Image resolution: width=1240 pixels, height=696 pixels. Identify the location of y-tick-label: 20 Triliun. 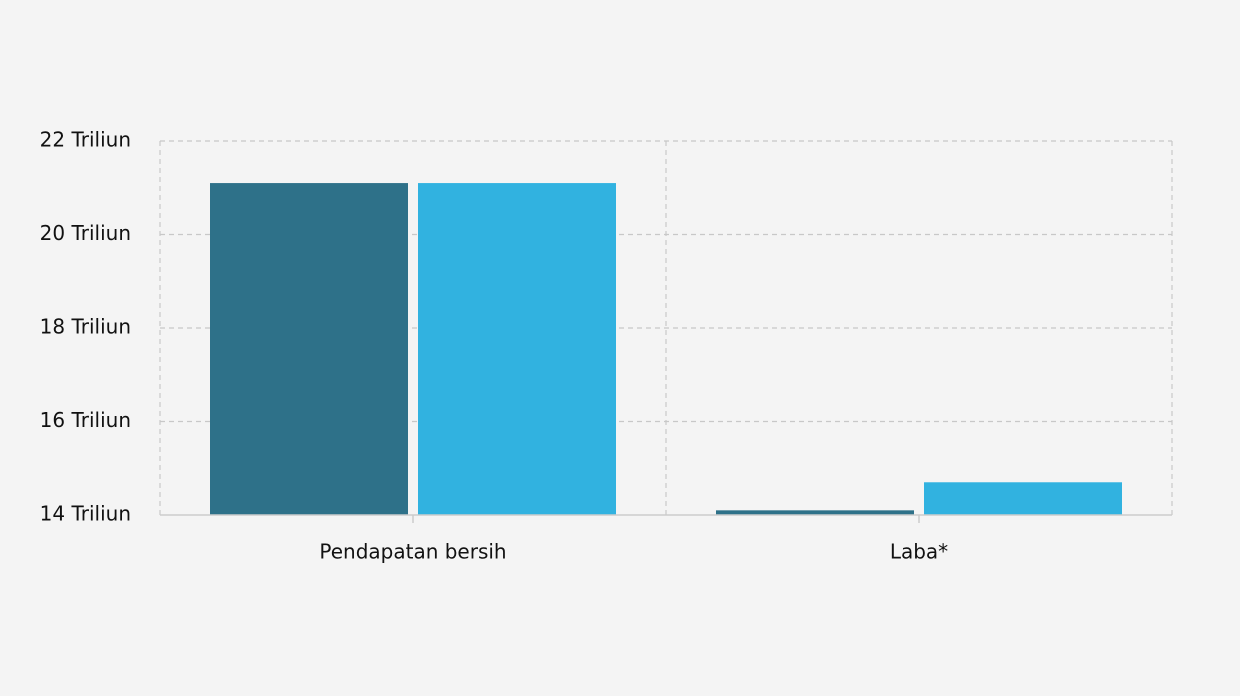
(85, 233).